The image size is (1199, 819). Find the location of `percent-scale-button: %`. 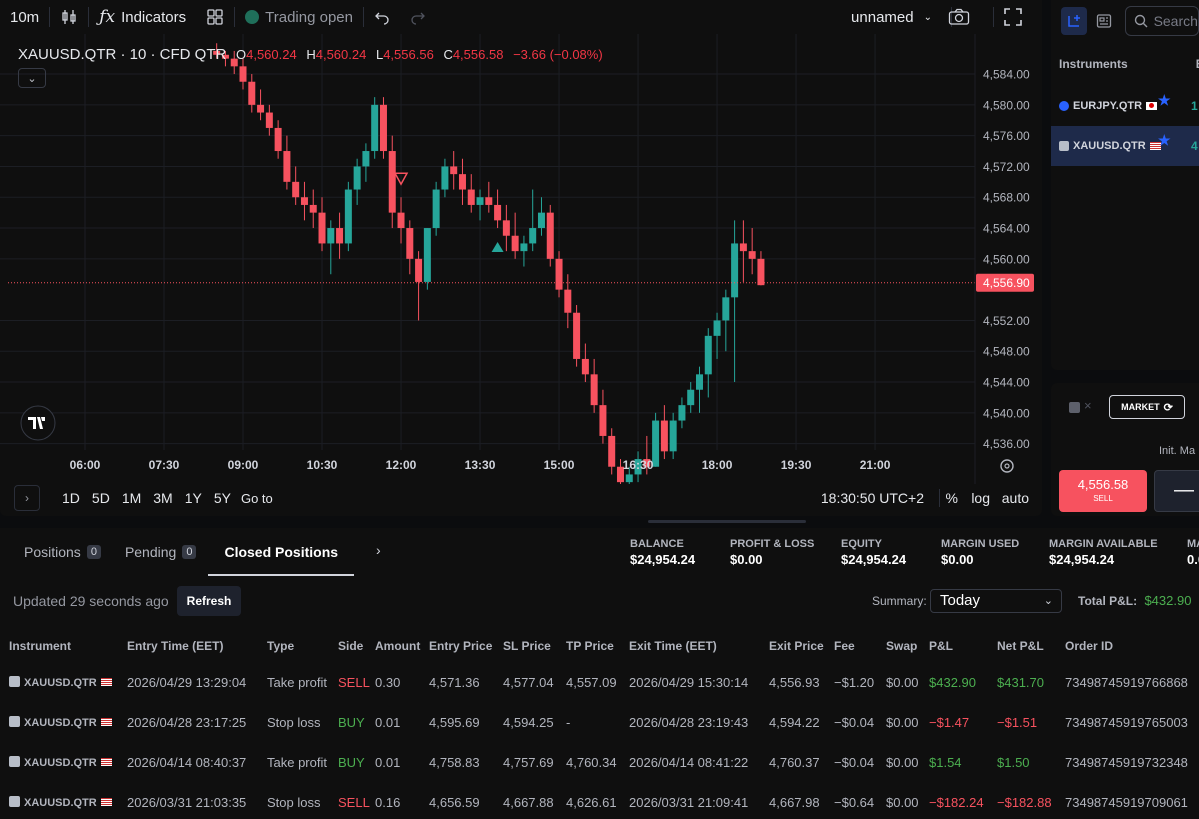

percent-scale-button: % is located at coordinates (951, 498).